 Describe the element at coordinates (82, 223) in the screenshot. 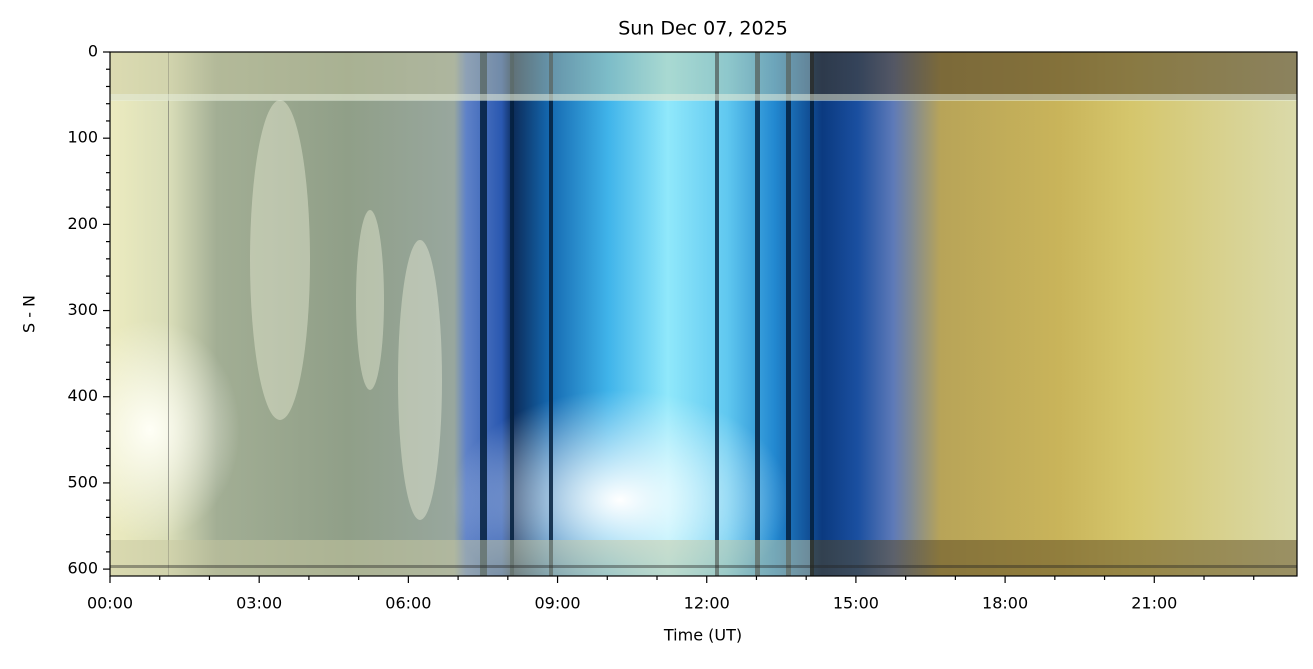

I see `y-tick-label: 200` at that location.